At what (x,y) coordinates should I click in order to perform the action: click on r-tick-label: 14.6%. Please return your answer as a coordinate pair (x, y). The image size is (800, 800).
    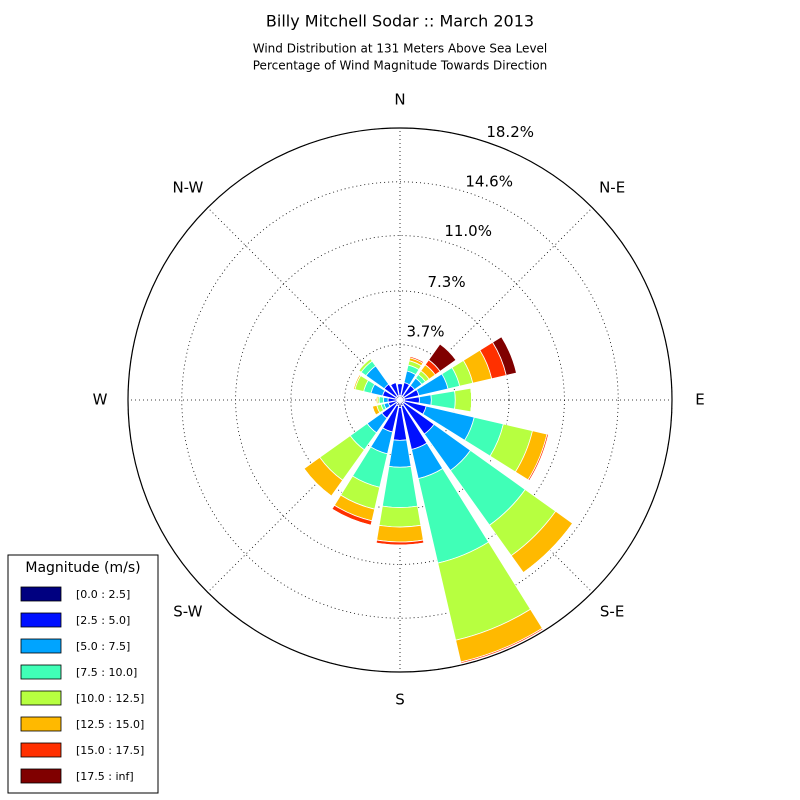
    Looking at the image, I should click on (489, 181).